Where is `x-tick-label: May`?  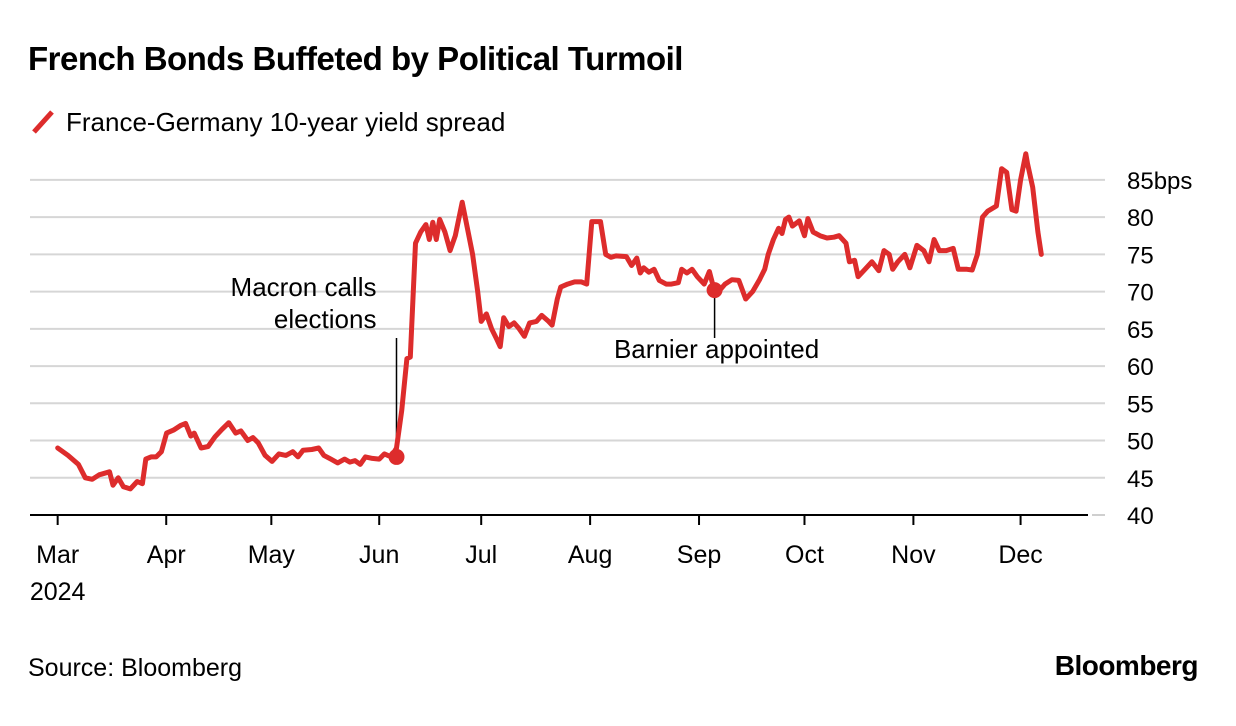
x-tick-label: May is located at coordinates (272, 555).